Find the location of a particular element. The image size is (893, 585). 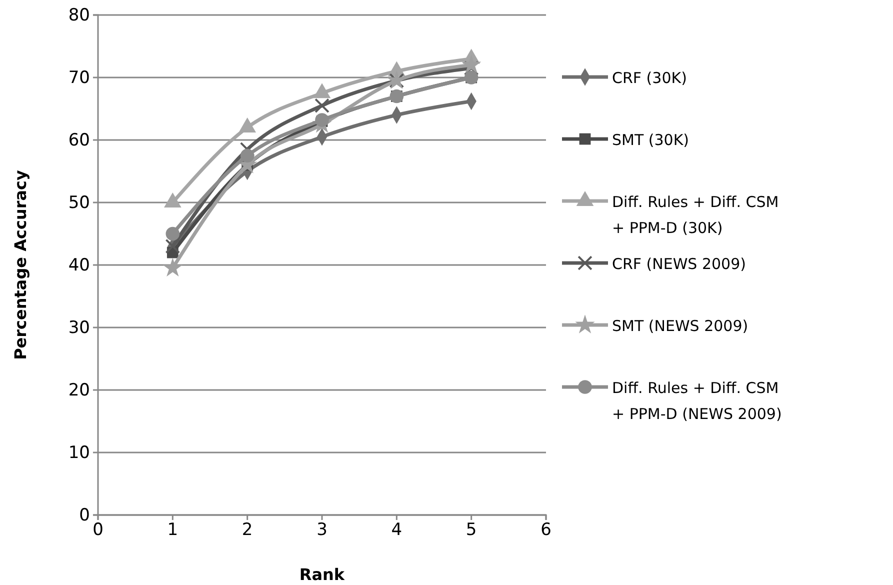

y-tick-label: 20 is located at coordinates (79, 390).